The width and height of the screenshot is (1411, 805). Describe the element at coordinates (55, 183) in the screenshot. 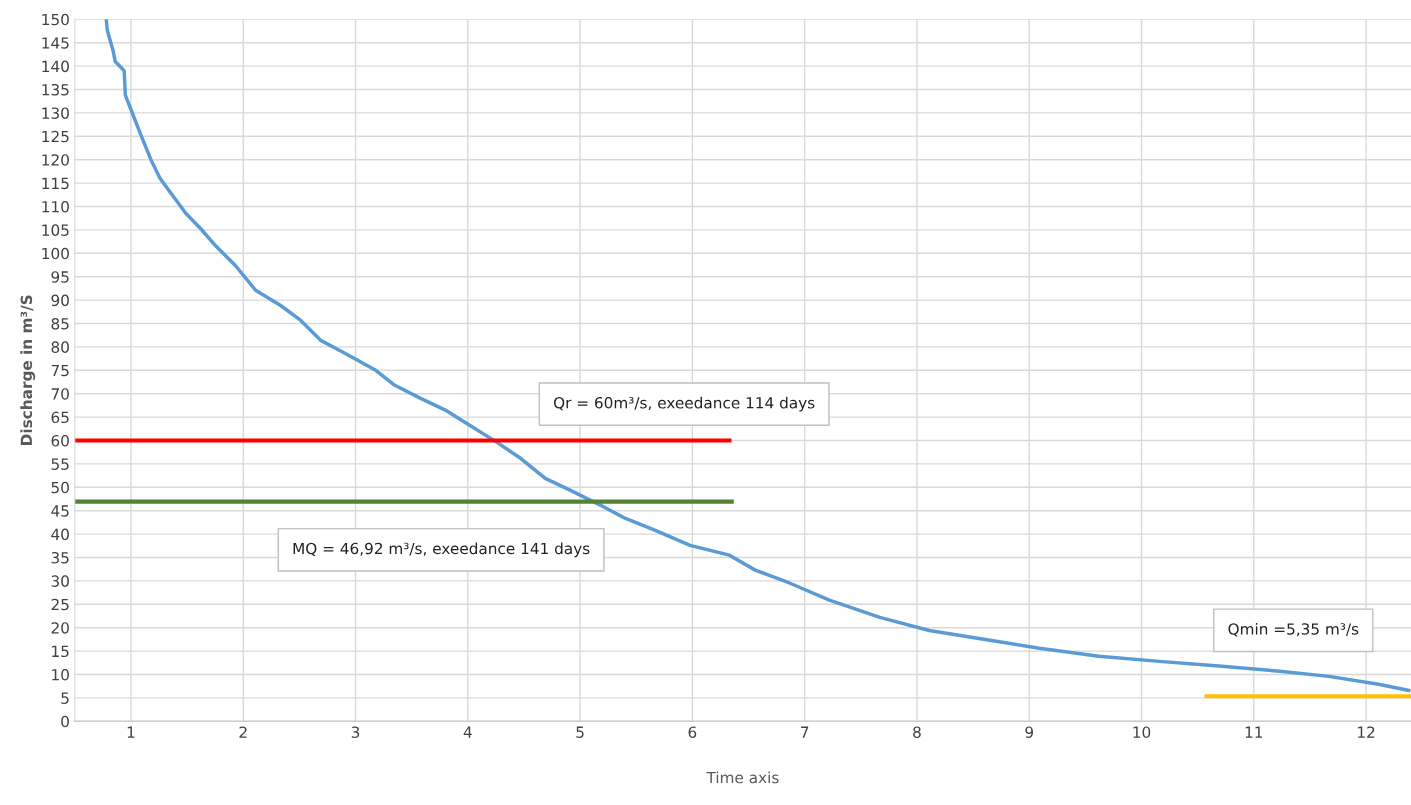

I see `y-tick-label: 115` at that location.